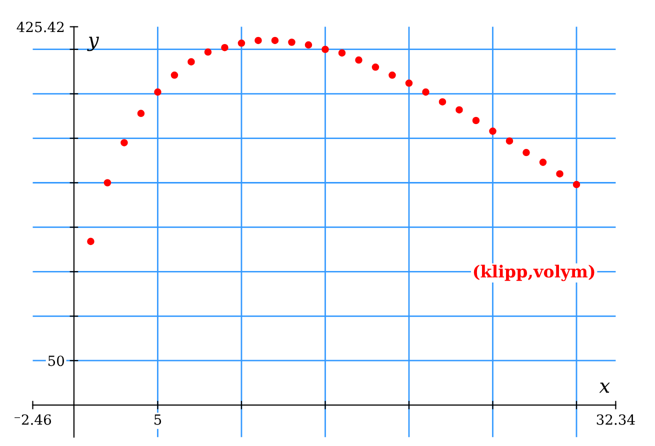 The image size is (655, 446). Describe the element at coordinates (33, 419) in the screenshot. I see `x-tick-label: ⁻2.46` at that location.